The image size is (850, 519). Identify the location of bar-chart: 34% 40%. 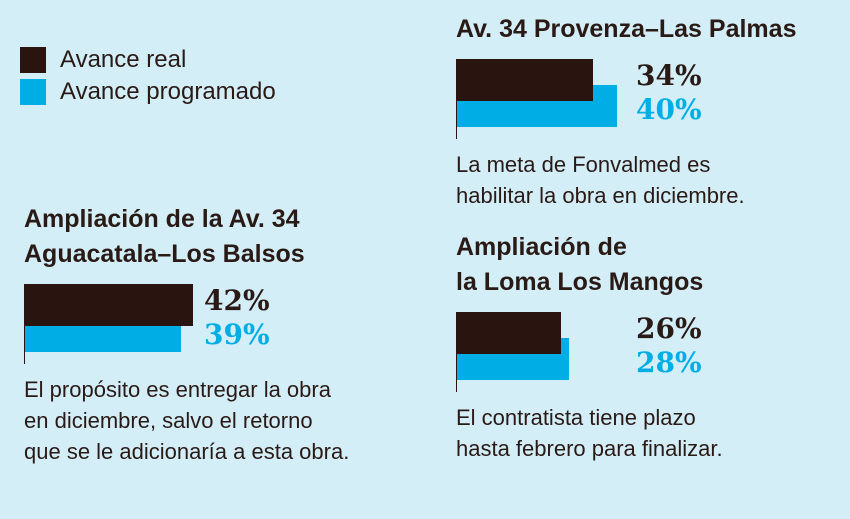
(596, 99).